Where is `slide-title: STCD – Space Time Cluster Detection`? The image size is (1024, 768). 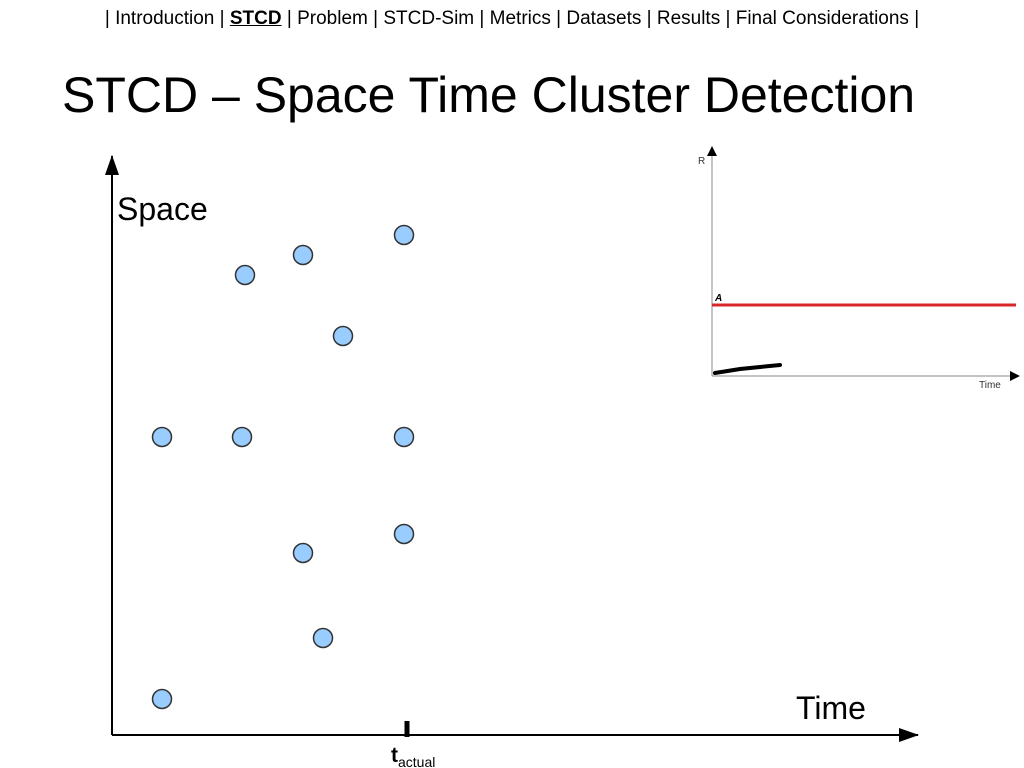
slide-title: STCD – Space Time Cluster Detection is located at coordinates (489, 95).